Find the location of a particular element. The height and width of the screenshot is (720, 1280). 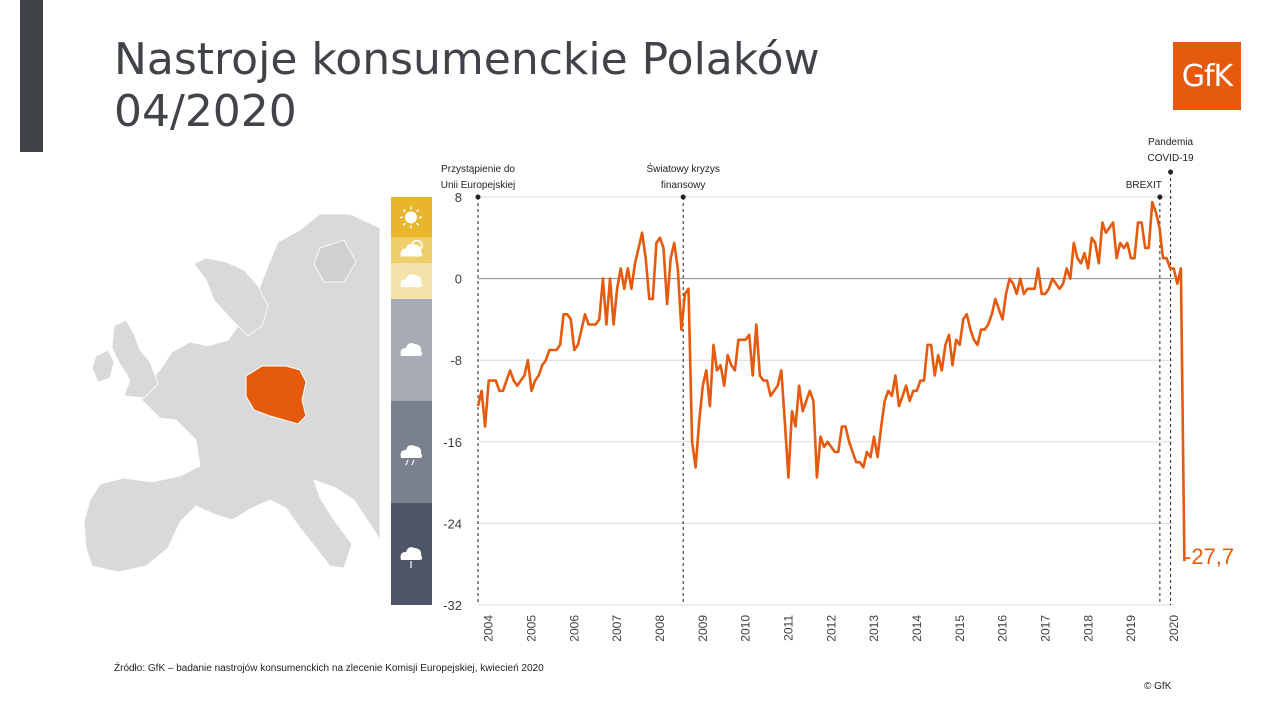

last-value-label: -27,7 is located at coordinates (1209, 556).